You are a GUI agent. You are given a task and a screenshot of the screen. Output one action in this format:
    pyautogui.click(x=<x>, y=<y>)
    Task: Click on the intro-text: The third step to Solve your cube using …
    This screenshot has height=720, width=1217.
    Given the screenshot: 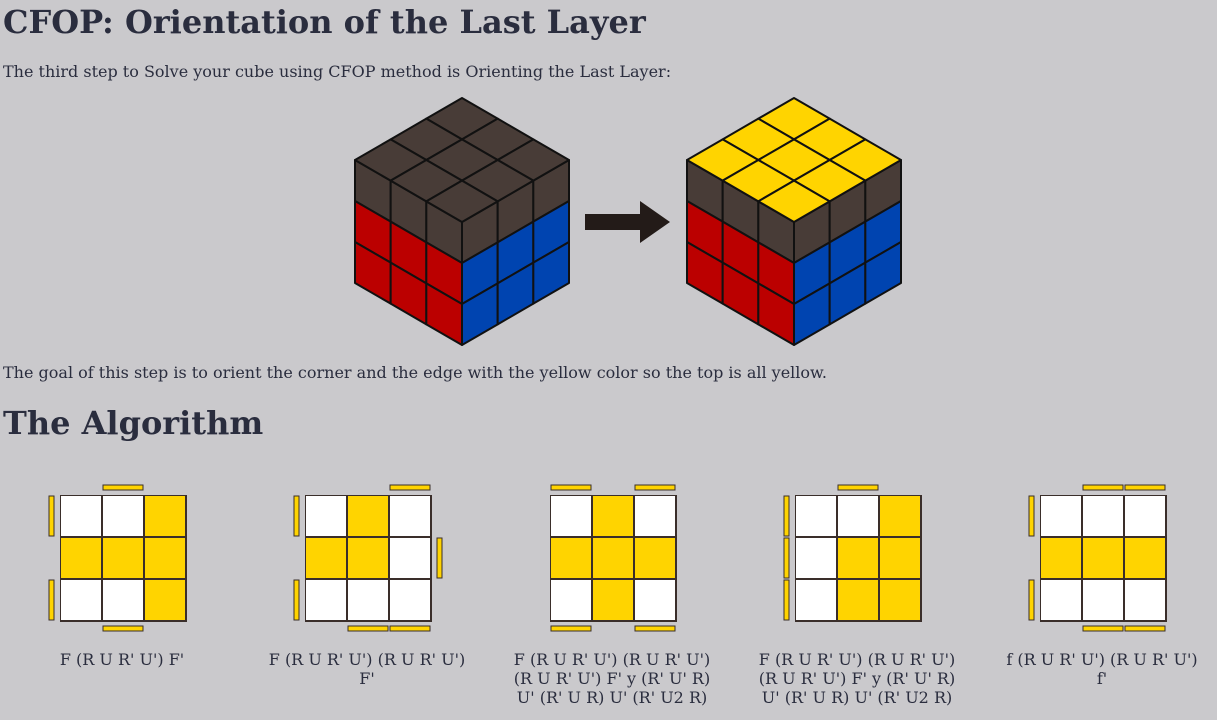 What is the action you would take?
    pyautogui.click(x=337, y=71)
    